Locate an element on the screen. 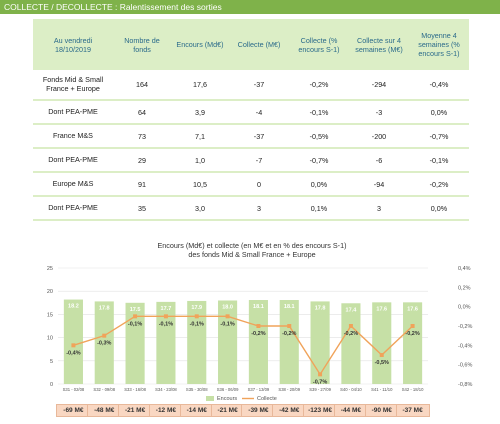  y-left-tick-label: 25 is located at coordinates (50, 269).